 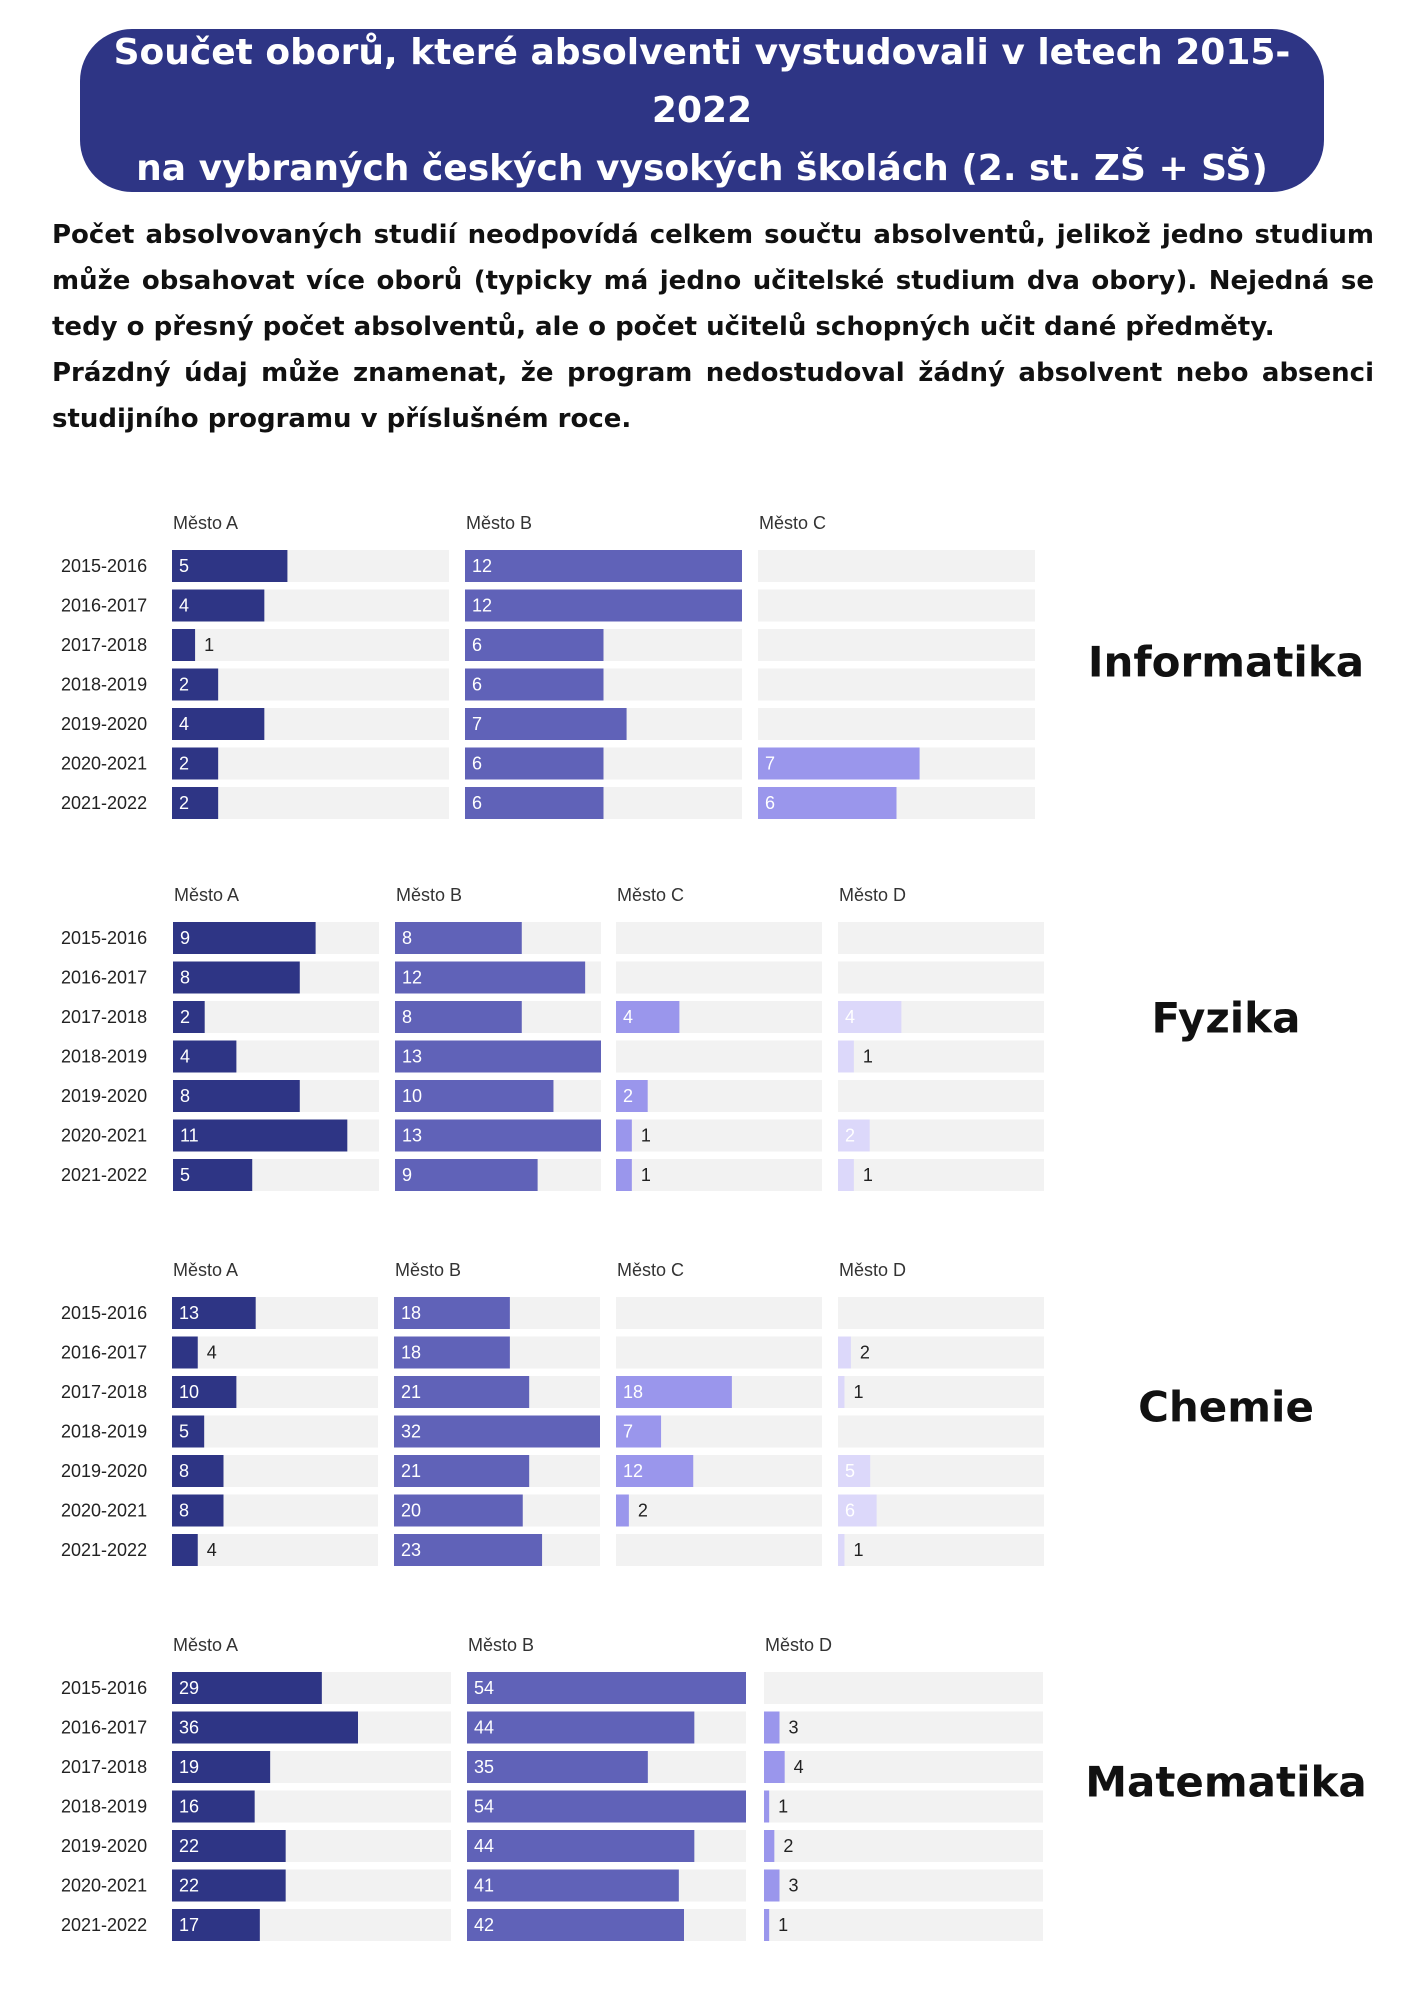 I want to click on data-label: 10, so click(x=189, y=1392).